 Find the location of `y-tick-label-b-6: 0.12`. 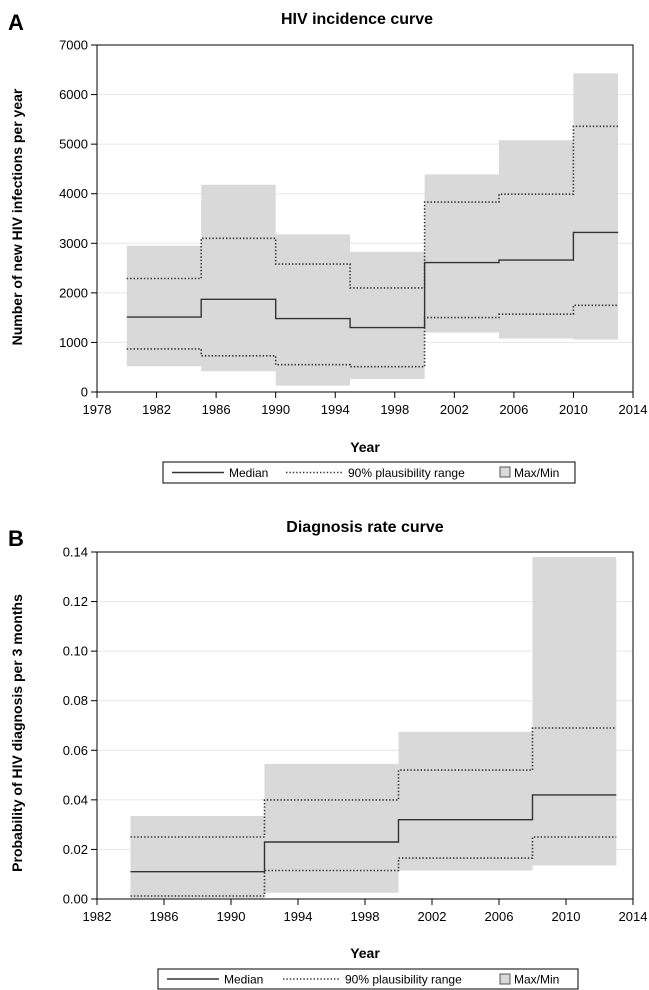

y-tick-label-b-6: 0.12 is located at coordinates (75, 601).